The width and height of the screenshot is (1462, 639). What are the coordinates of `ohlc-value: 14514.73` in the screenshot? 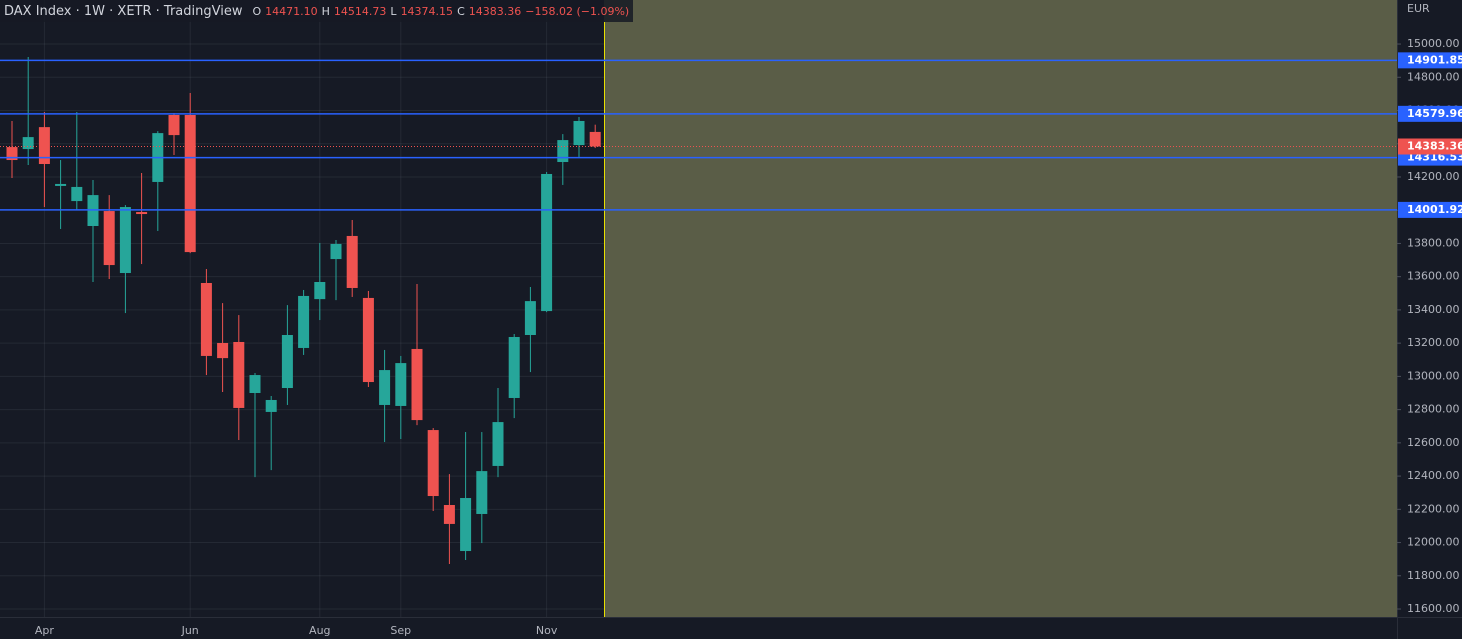 It's located at (360, 11).